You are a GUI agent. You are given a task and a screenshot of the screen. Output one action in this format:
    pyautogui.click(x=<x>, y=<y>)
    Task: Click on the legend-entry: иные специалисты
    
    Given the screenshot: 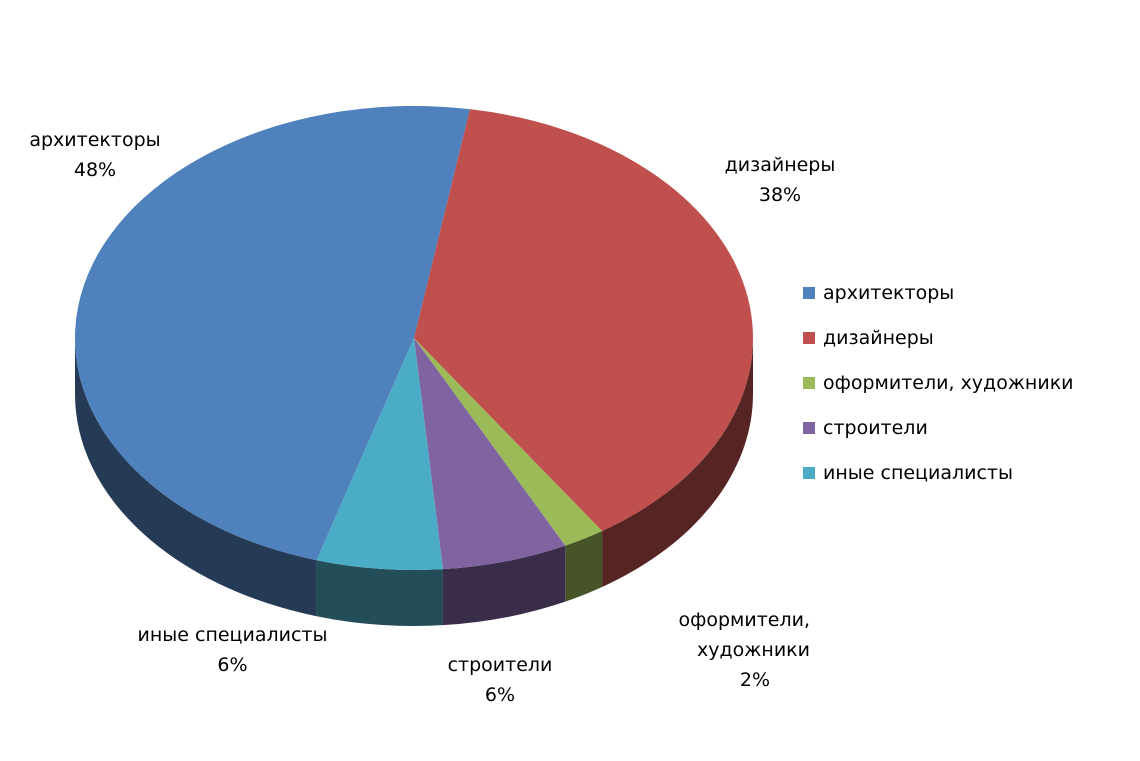 What is the action you would take?
    pyautogui.click(x=908, y=473)
    